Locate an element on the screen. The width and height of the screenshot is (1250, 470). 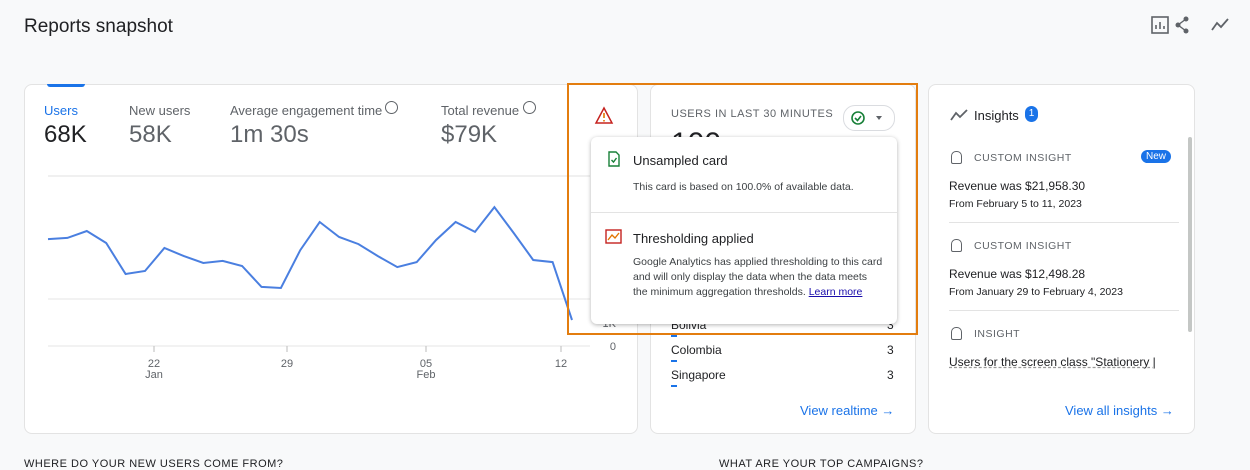
popup-item-title: Unsampled card is located at coordinates (680, 160).